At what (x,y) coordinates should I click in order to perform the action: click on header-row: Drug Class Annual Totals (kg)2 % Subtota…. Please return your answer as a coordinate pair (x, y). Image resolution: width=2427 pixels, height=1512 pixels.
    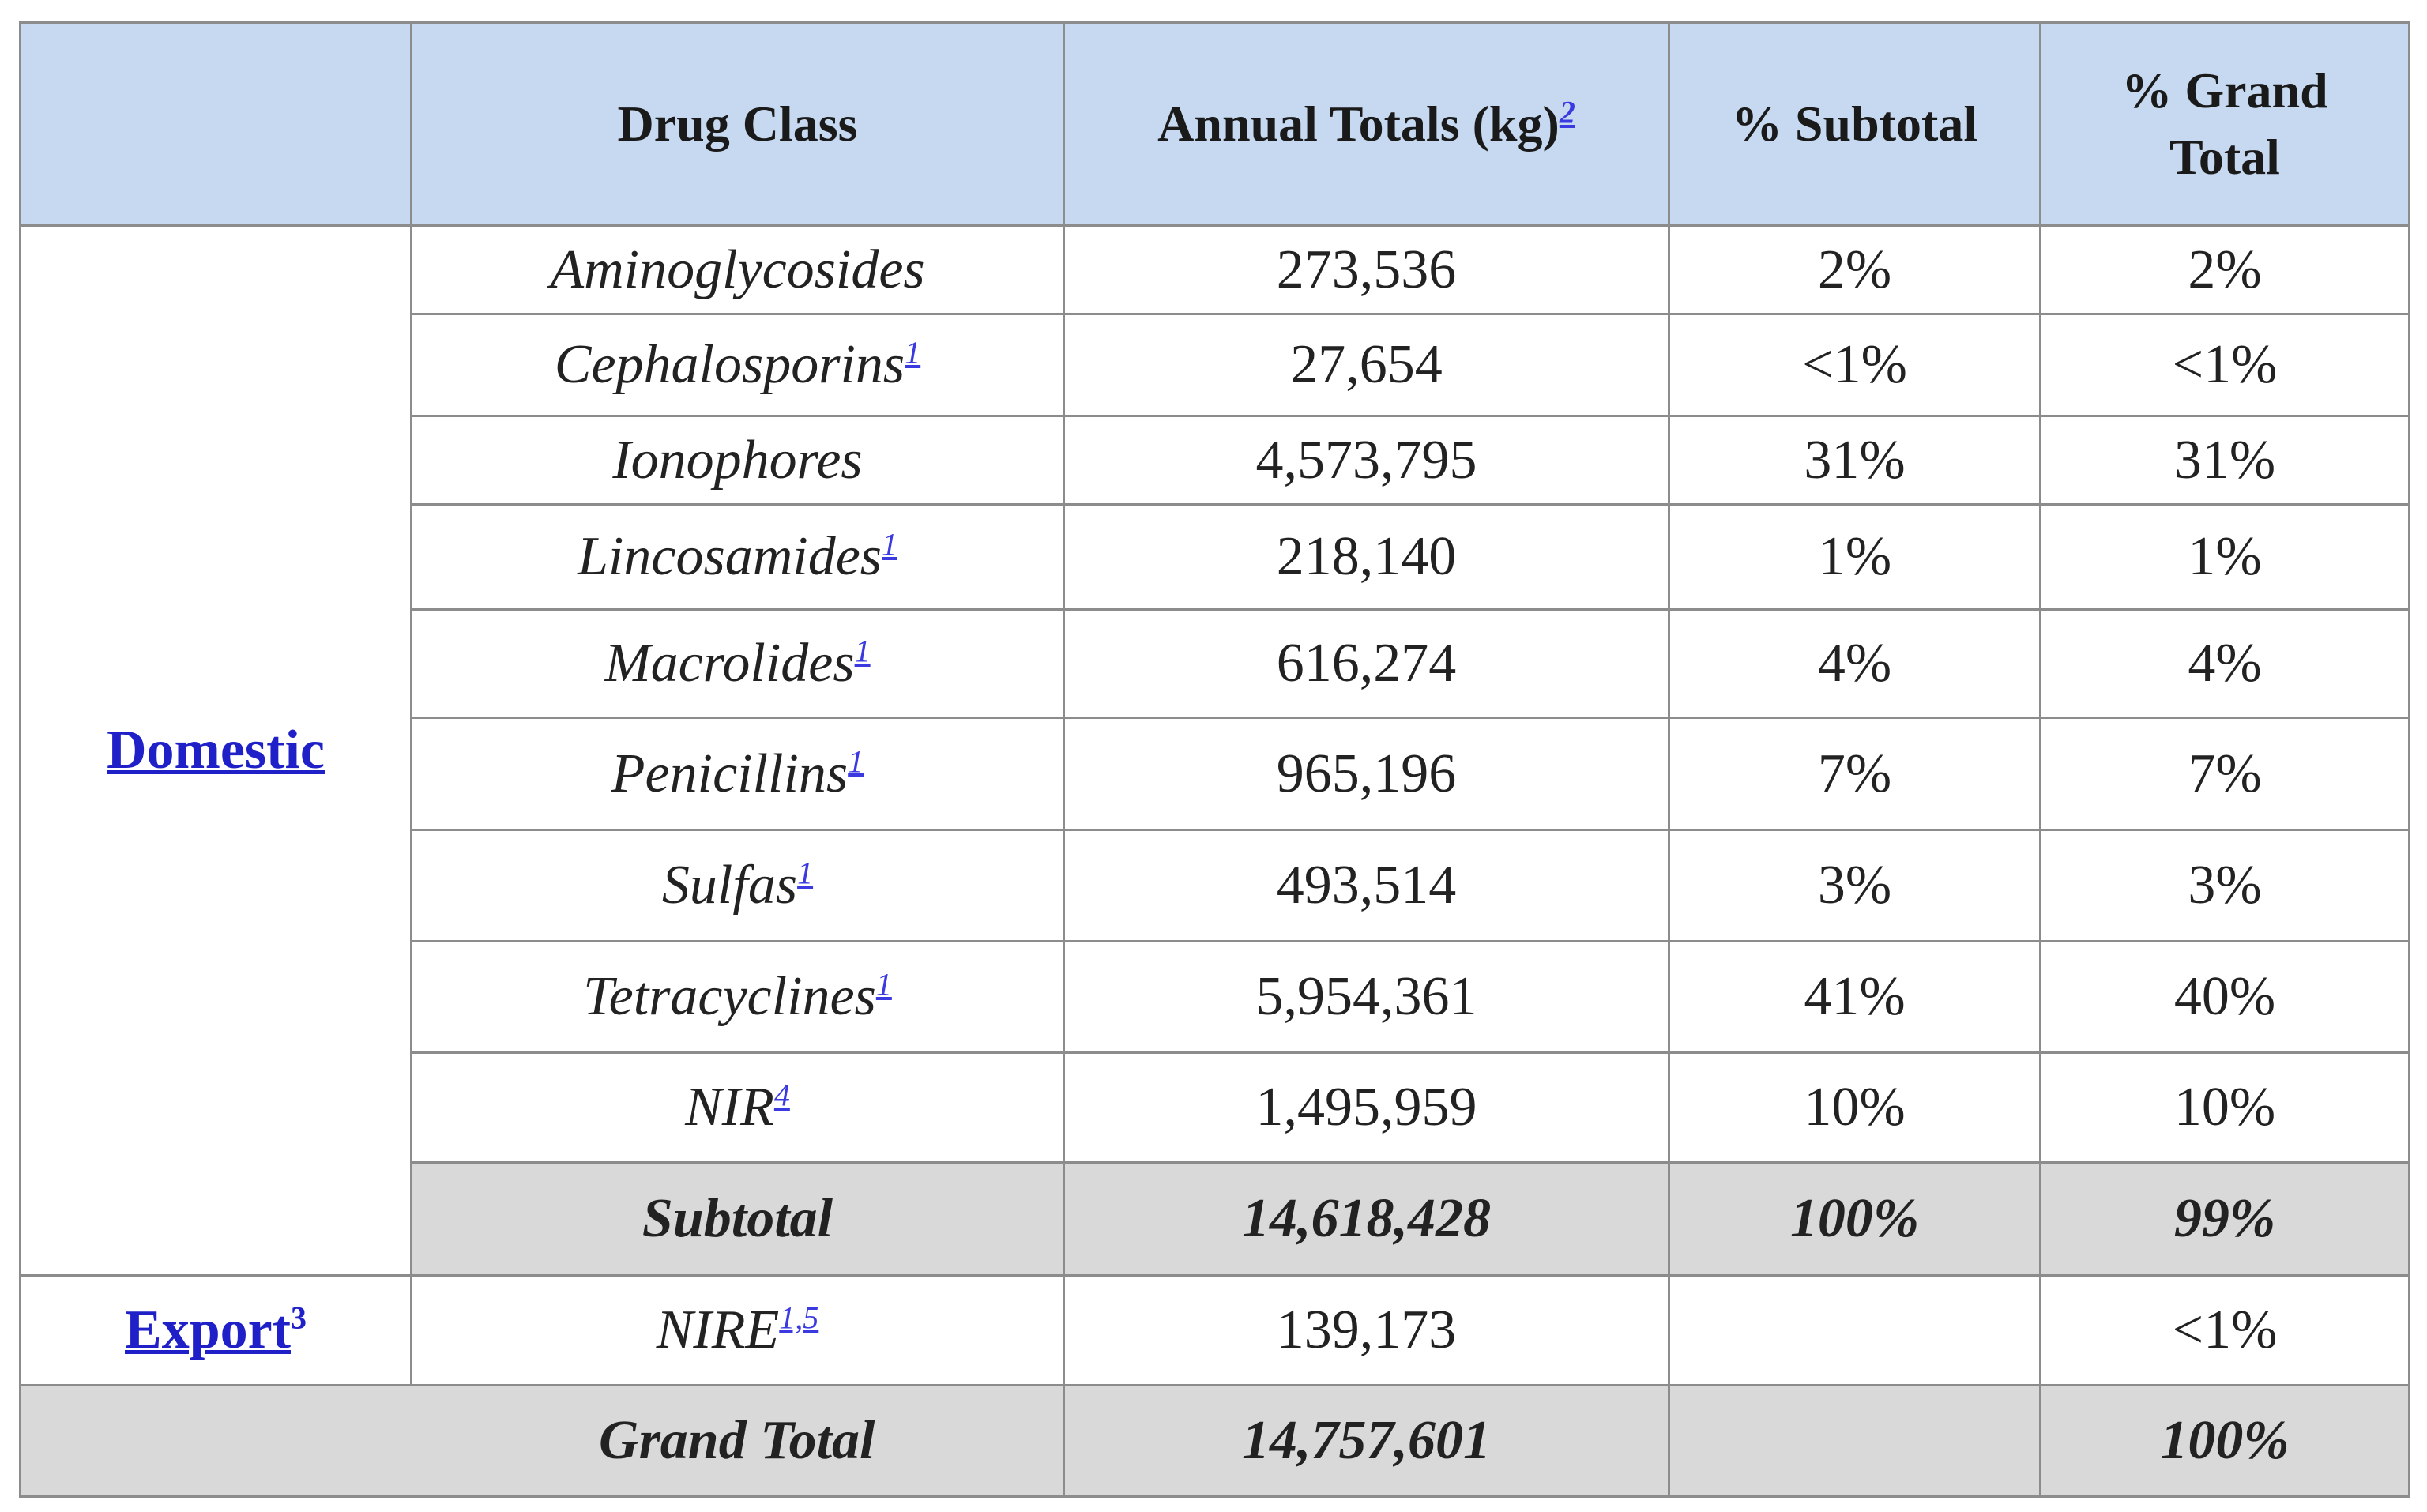
    Looking at the image, I should click on (1214, 124).